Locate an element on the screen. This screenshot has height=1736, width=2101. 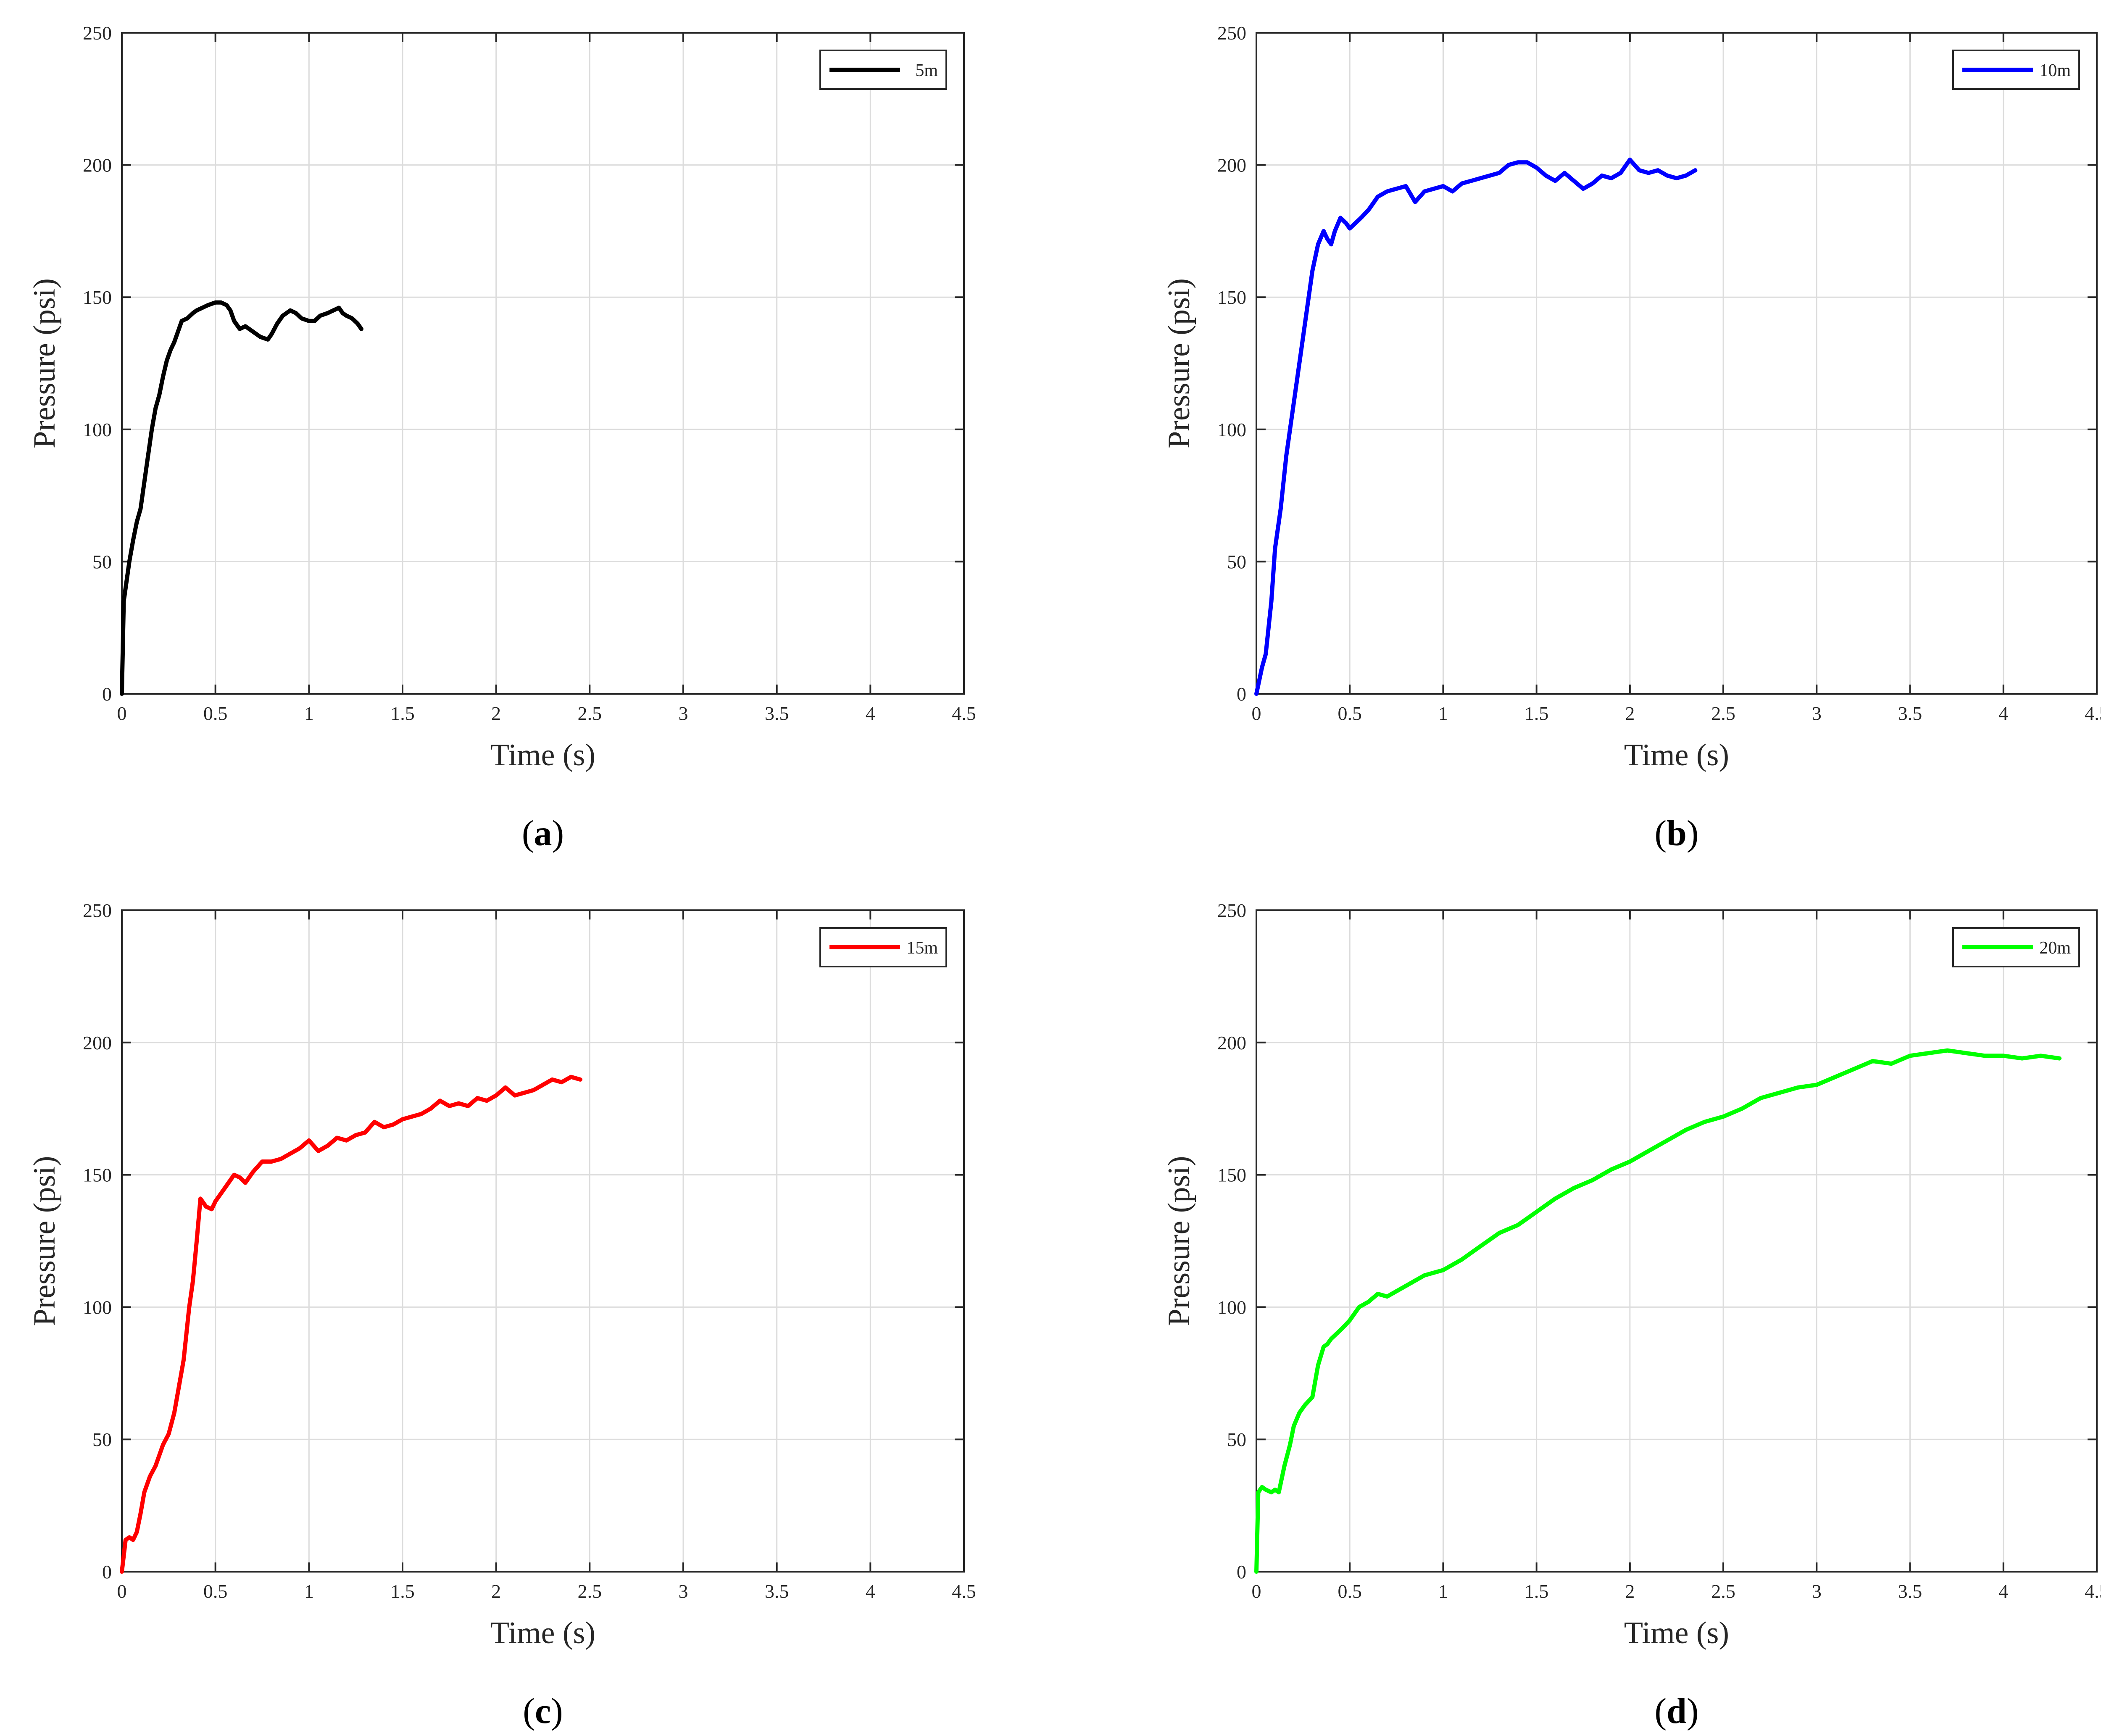
panel-label: (a) is located at coordinates (543, 833).